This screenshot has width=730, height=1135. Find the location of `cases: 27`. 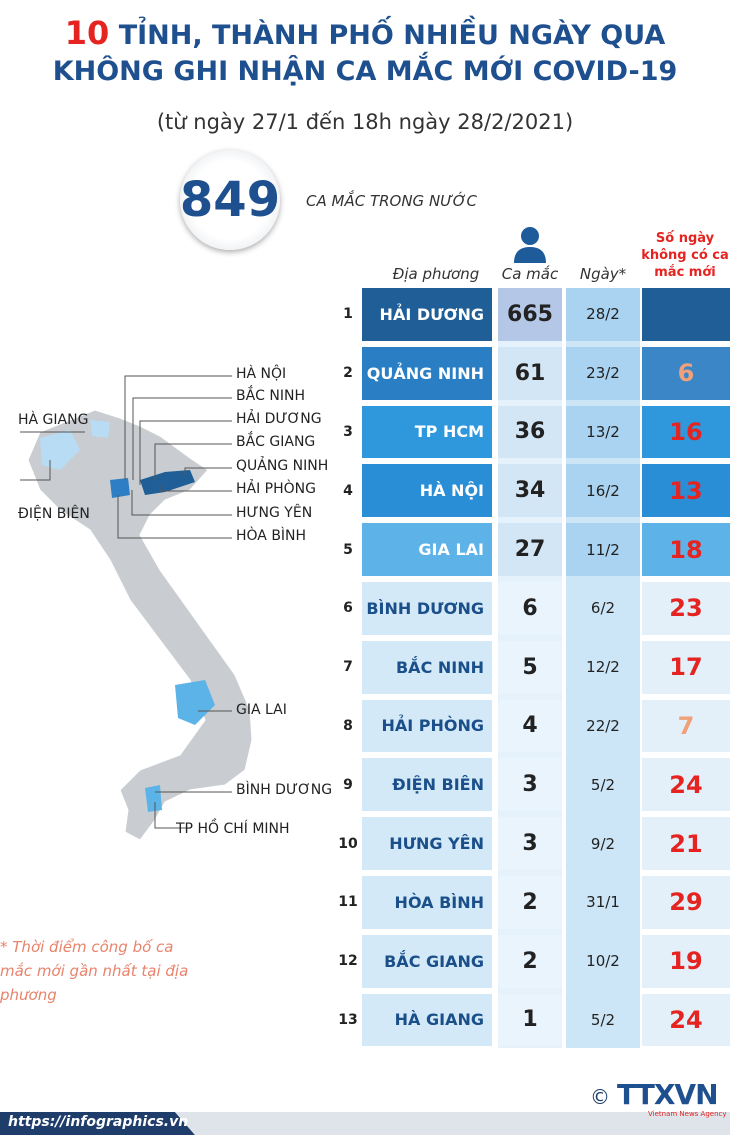

cases: 27 is located at coordinates (530, 549).